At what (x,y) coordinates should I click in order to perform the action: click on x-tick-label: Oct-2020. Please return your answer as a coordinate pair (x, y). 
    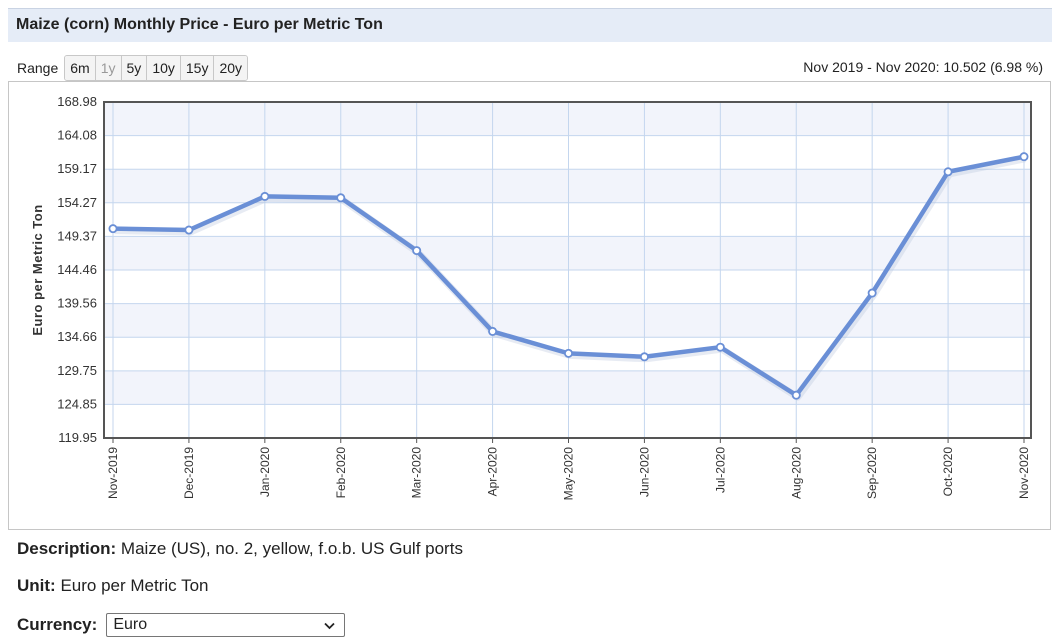
    Looking at the image, I should click on (948, 472).